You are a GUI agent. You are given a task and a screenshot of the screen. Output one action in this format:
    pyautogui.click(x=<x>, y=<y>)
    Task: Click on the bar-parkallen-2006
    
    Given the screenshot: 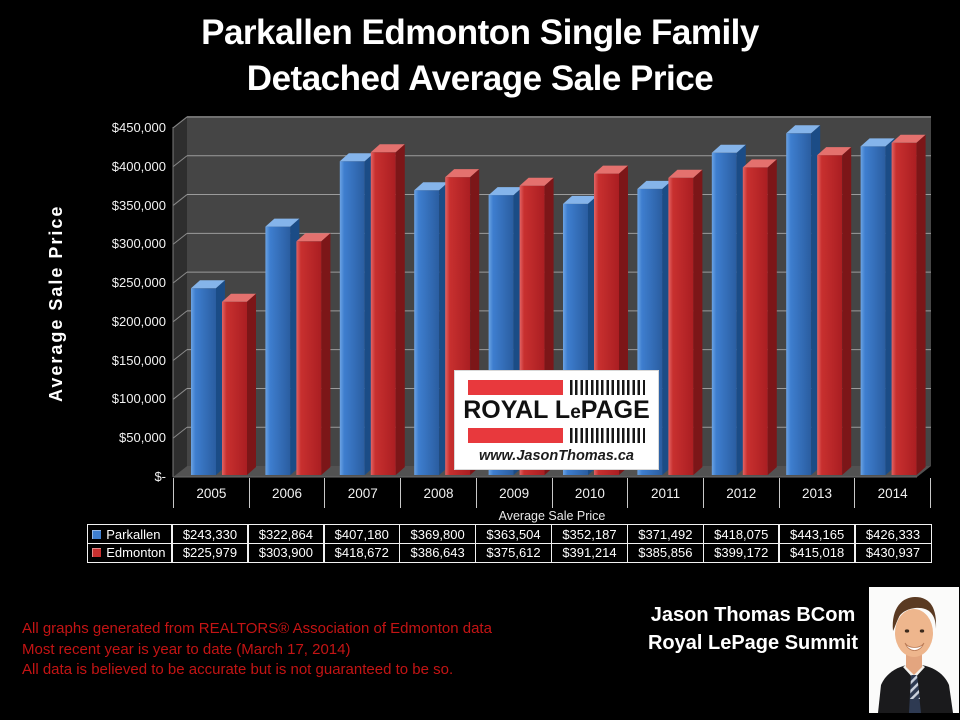 What is the action you would take?
    pyautogui.click(x=282, y=347)
    